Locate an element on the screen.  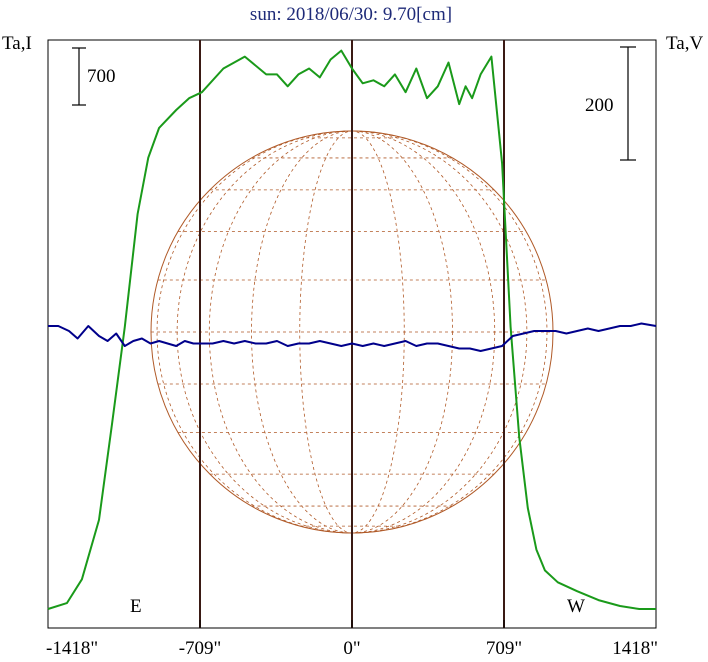
series-line-V is located at coordinates (352, 337).